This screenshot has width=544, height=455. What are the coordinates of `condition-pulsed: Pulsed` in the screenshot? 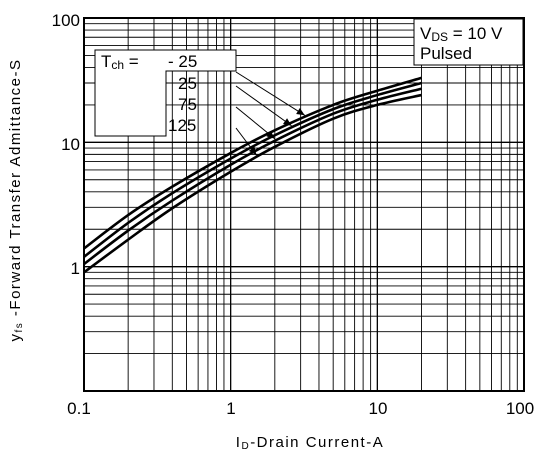 It's located at (446, 53).